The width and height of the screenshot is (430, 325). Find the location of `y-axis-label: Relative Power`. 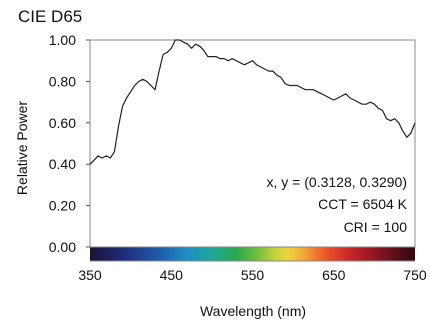

y-axis-label: Relative Power is located at coordinates (22, 148).